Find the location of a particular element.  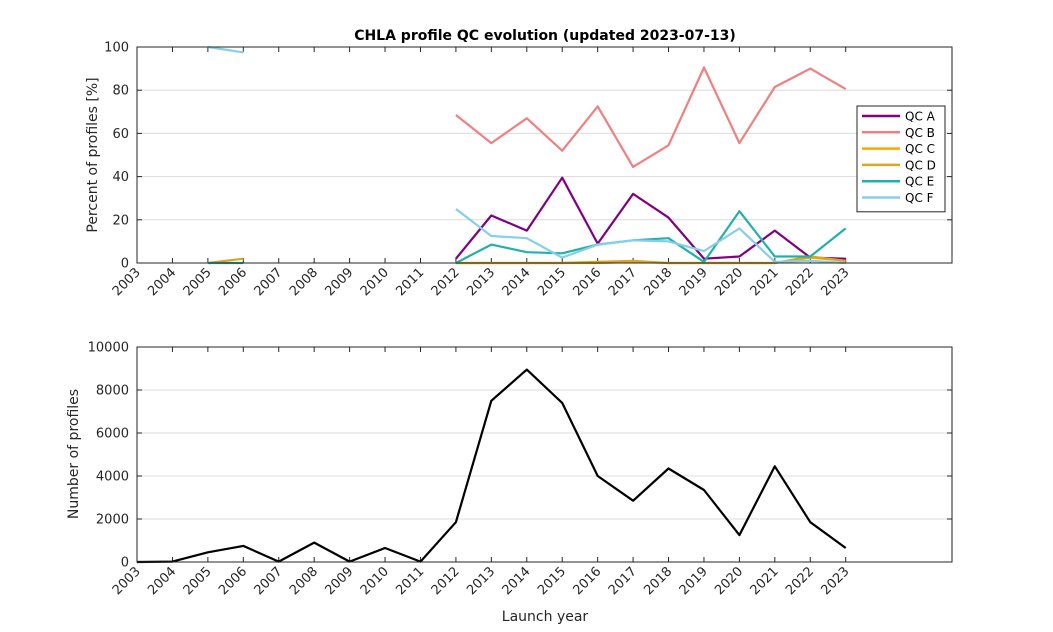

top-y-tick-label: 40 is located at coordinates (120, 177).